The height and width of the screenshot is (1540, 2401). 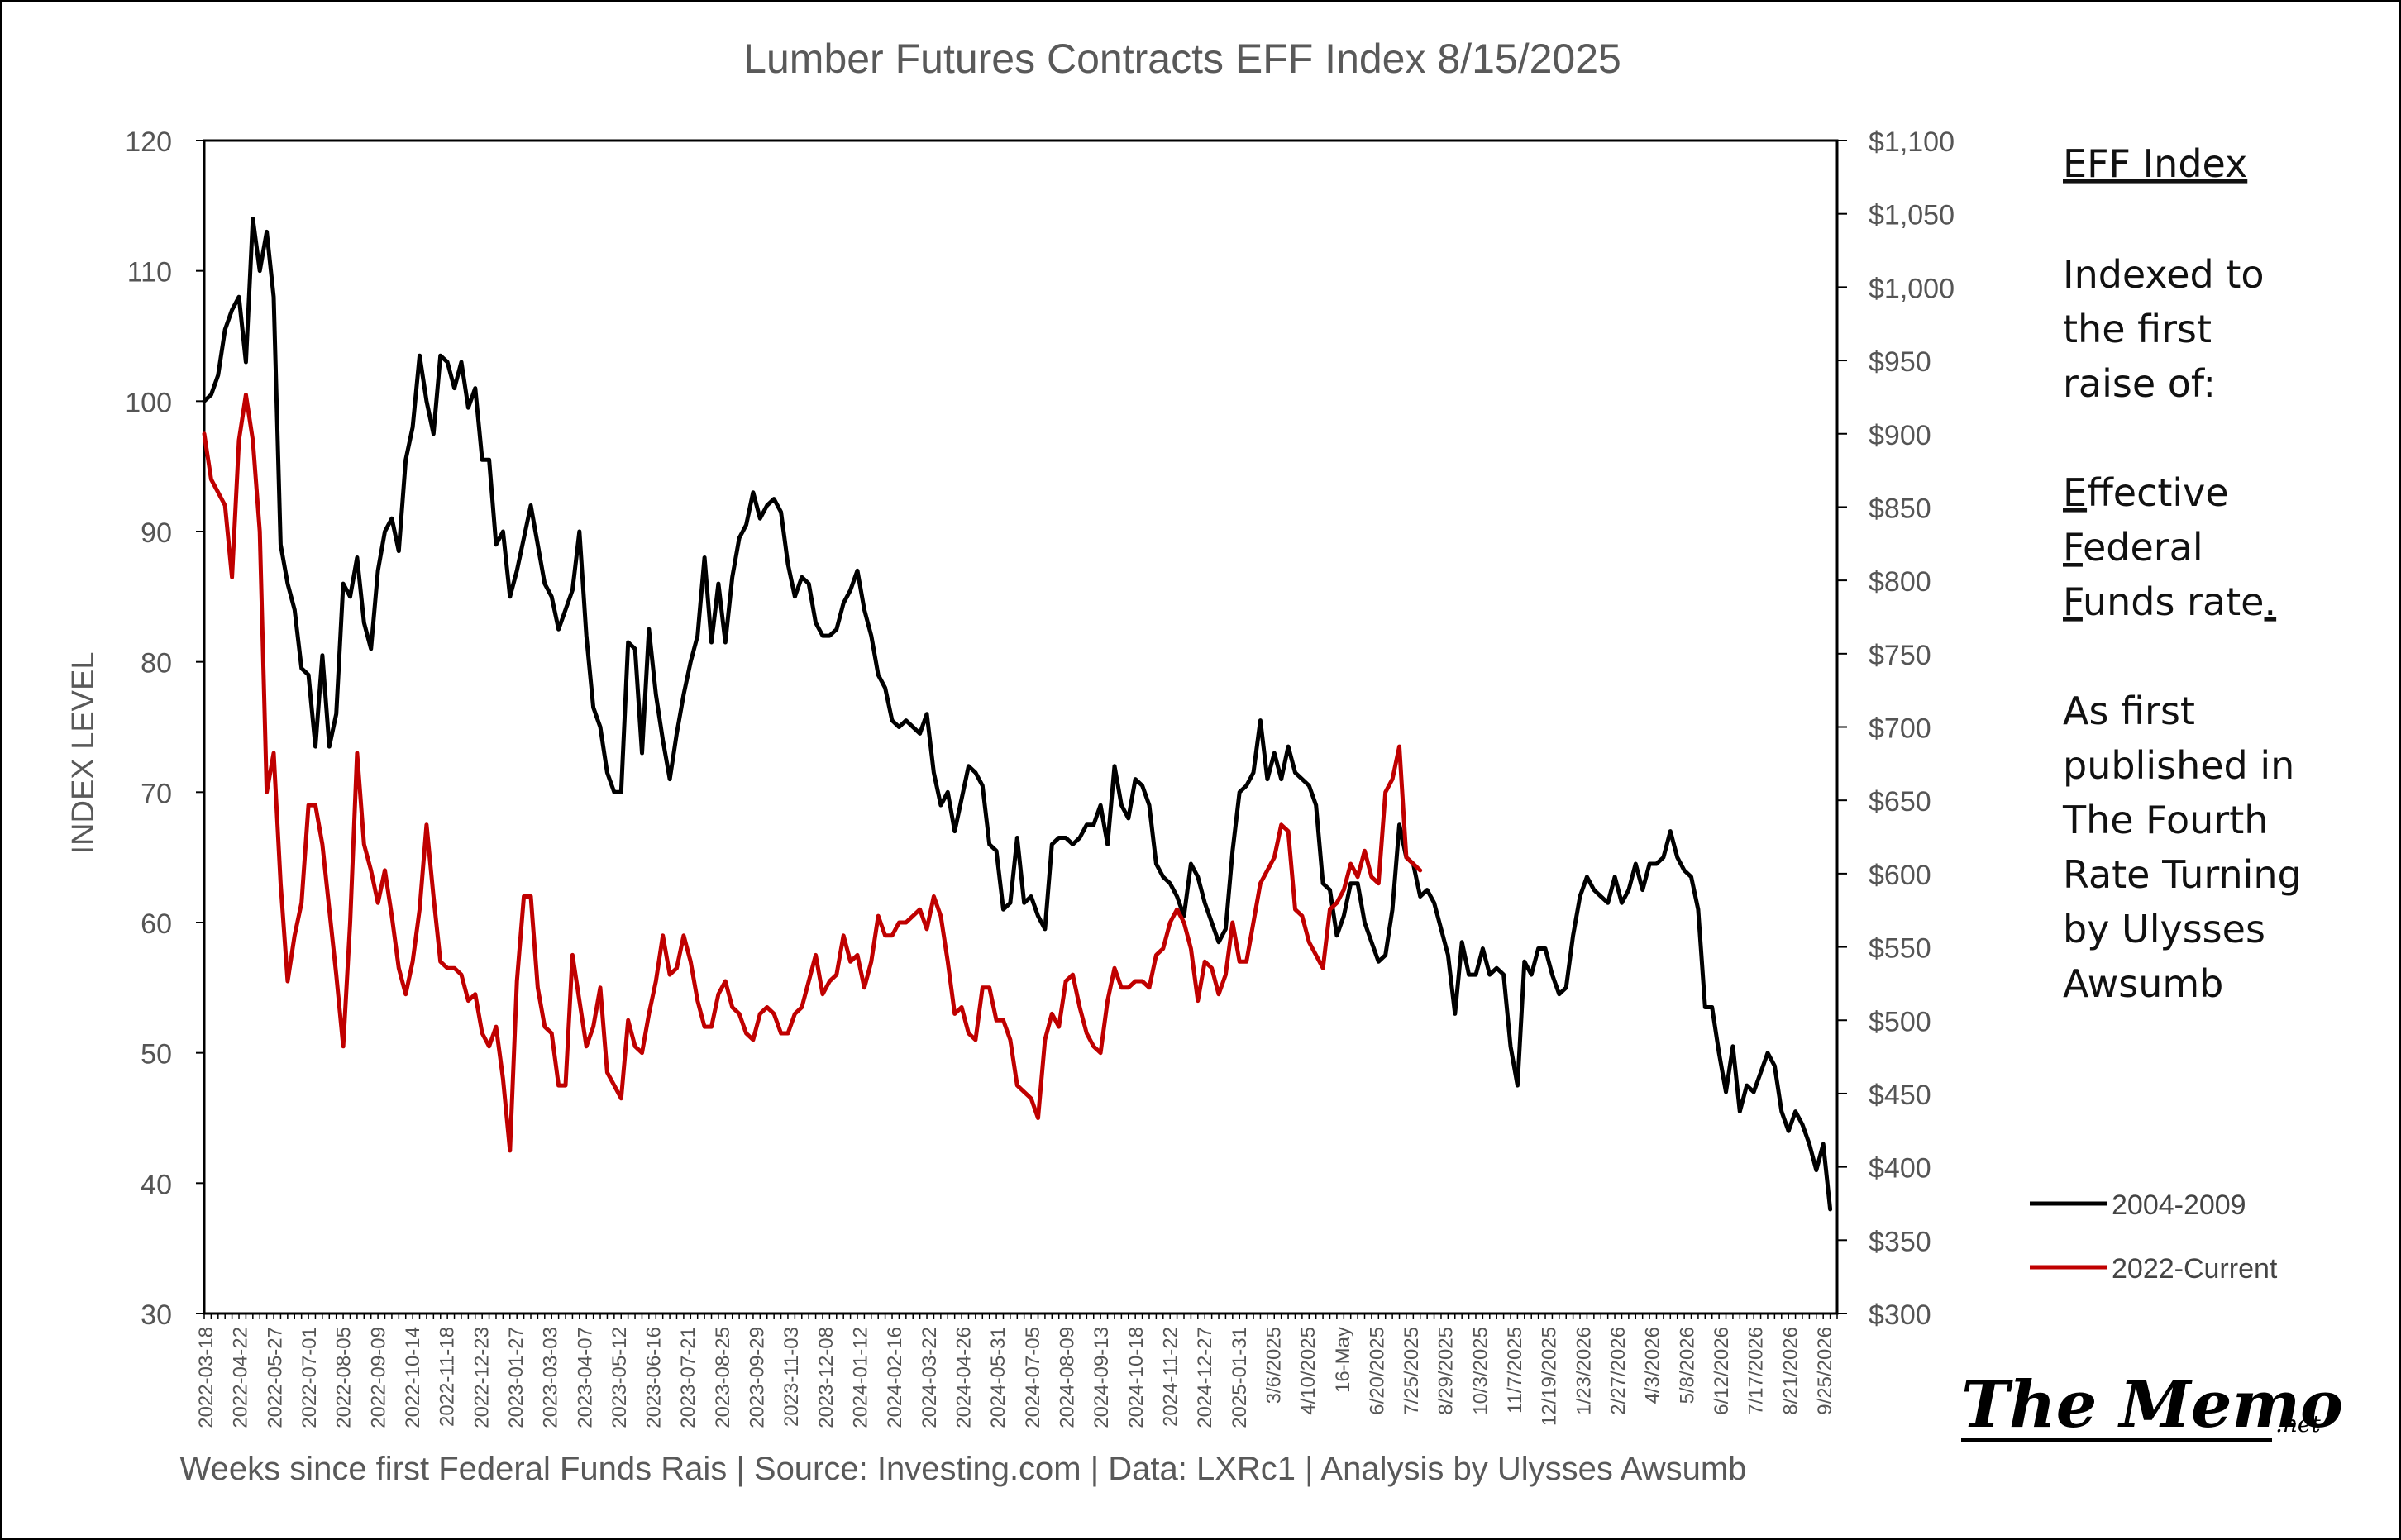 I want to click on x-tick-label: 4/10/2025, so click(x=1308, y=1371).